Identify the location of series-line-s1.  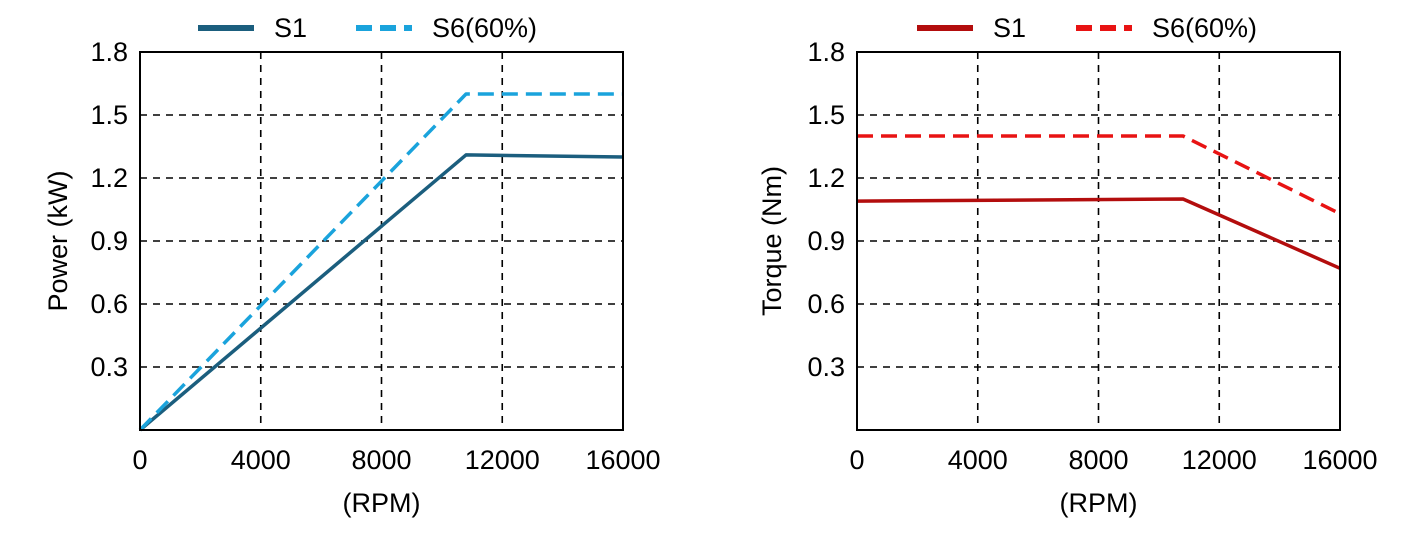
(1098, 233).